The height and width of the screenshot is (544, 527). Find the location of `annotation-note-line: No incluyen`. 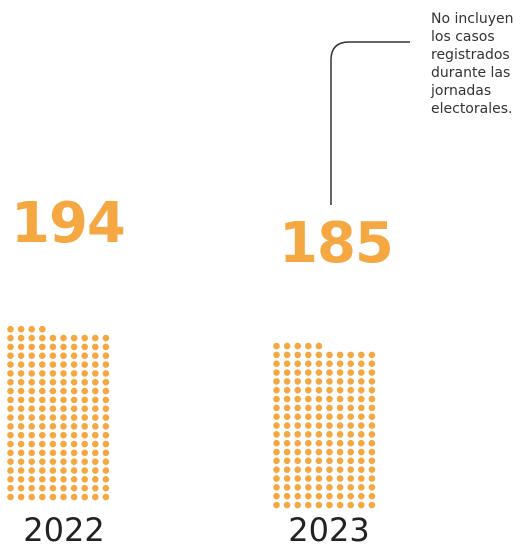

annotation-note-line: No incluyen is located at coordinates (472, 19).